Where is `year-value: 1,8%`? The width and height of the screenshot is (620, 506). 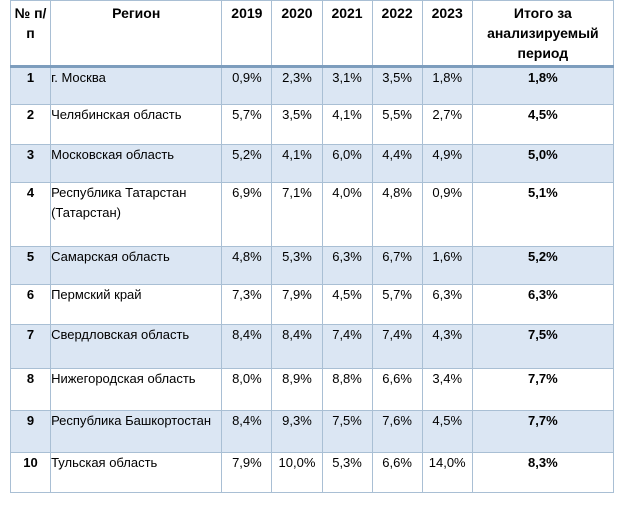
year-value: 1,8% is located at coordinates (447, 85).